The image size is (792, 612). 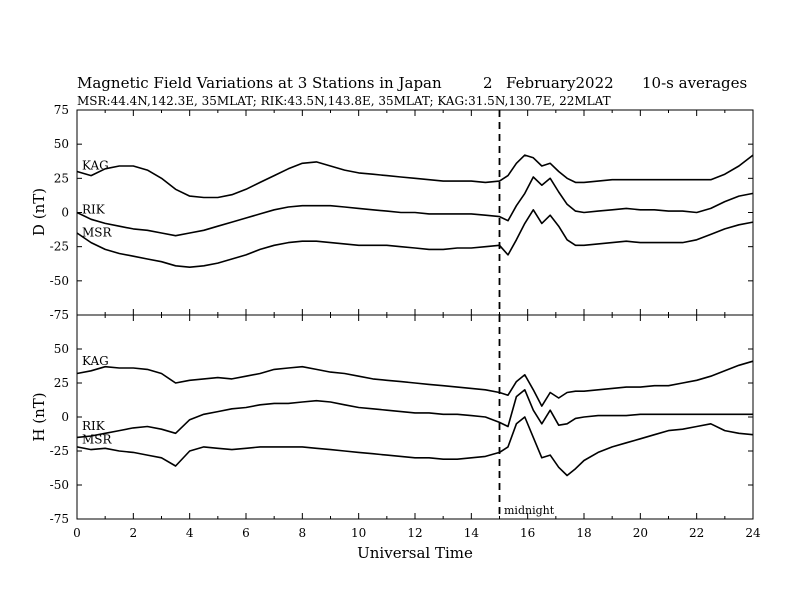 I want to click on midnight-label: midnight, so click(x=529, y=510).